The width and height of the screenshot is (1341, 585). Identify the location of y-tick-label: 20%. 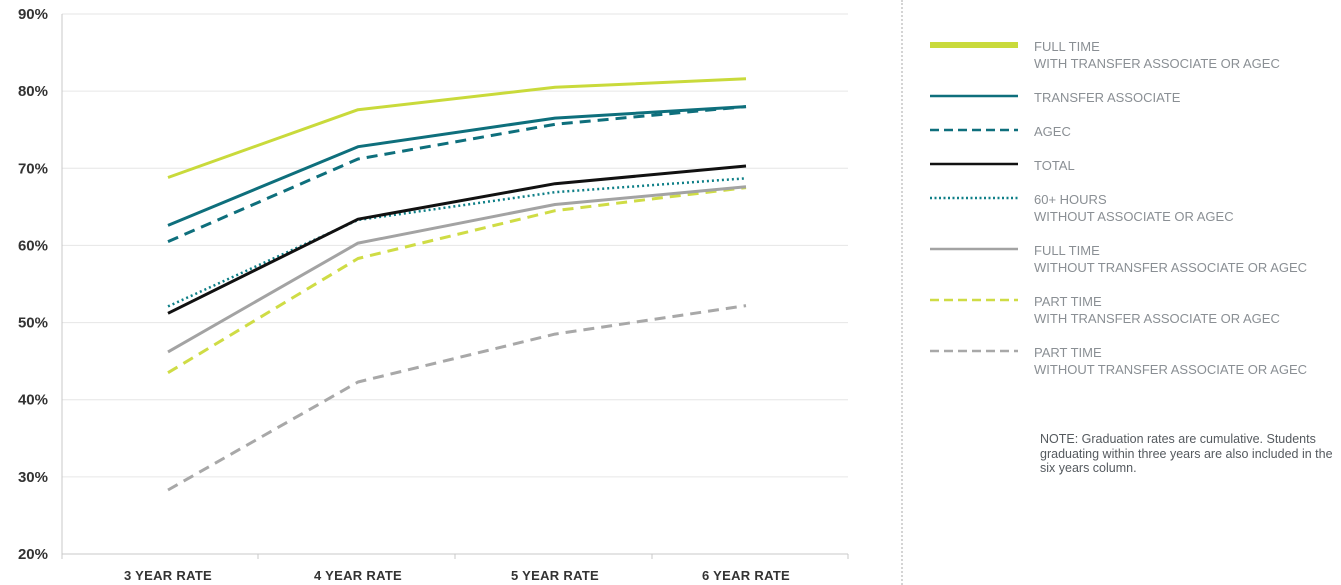
(33, 554).